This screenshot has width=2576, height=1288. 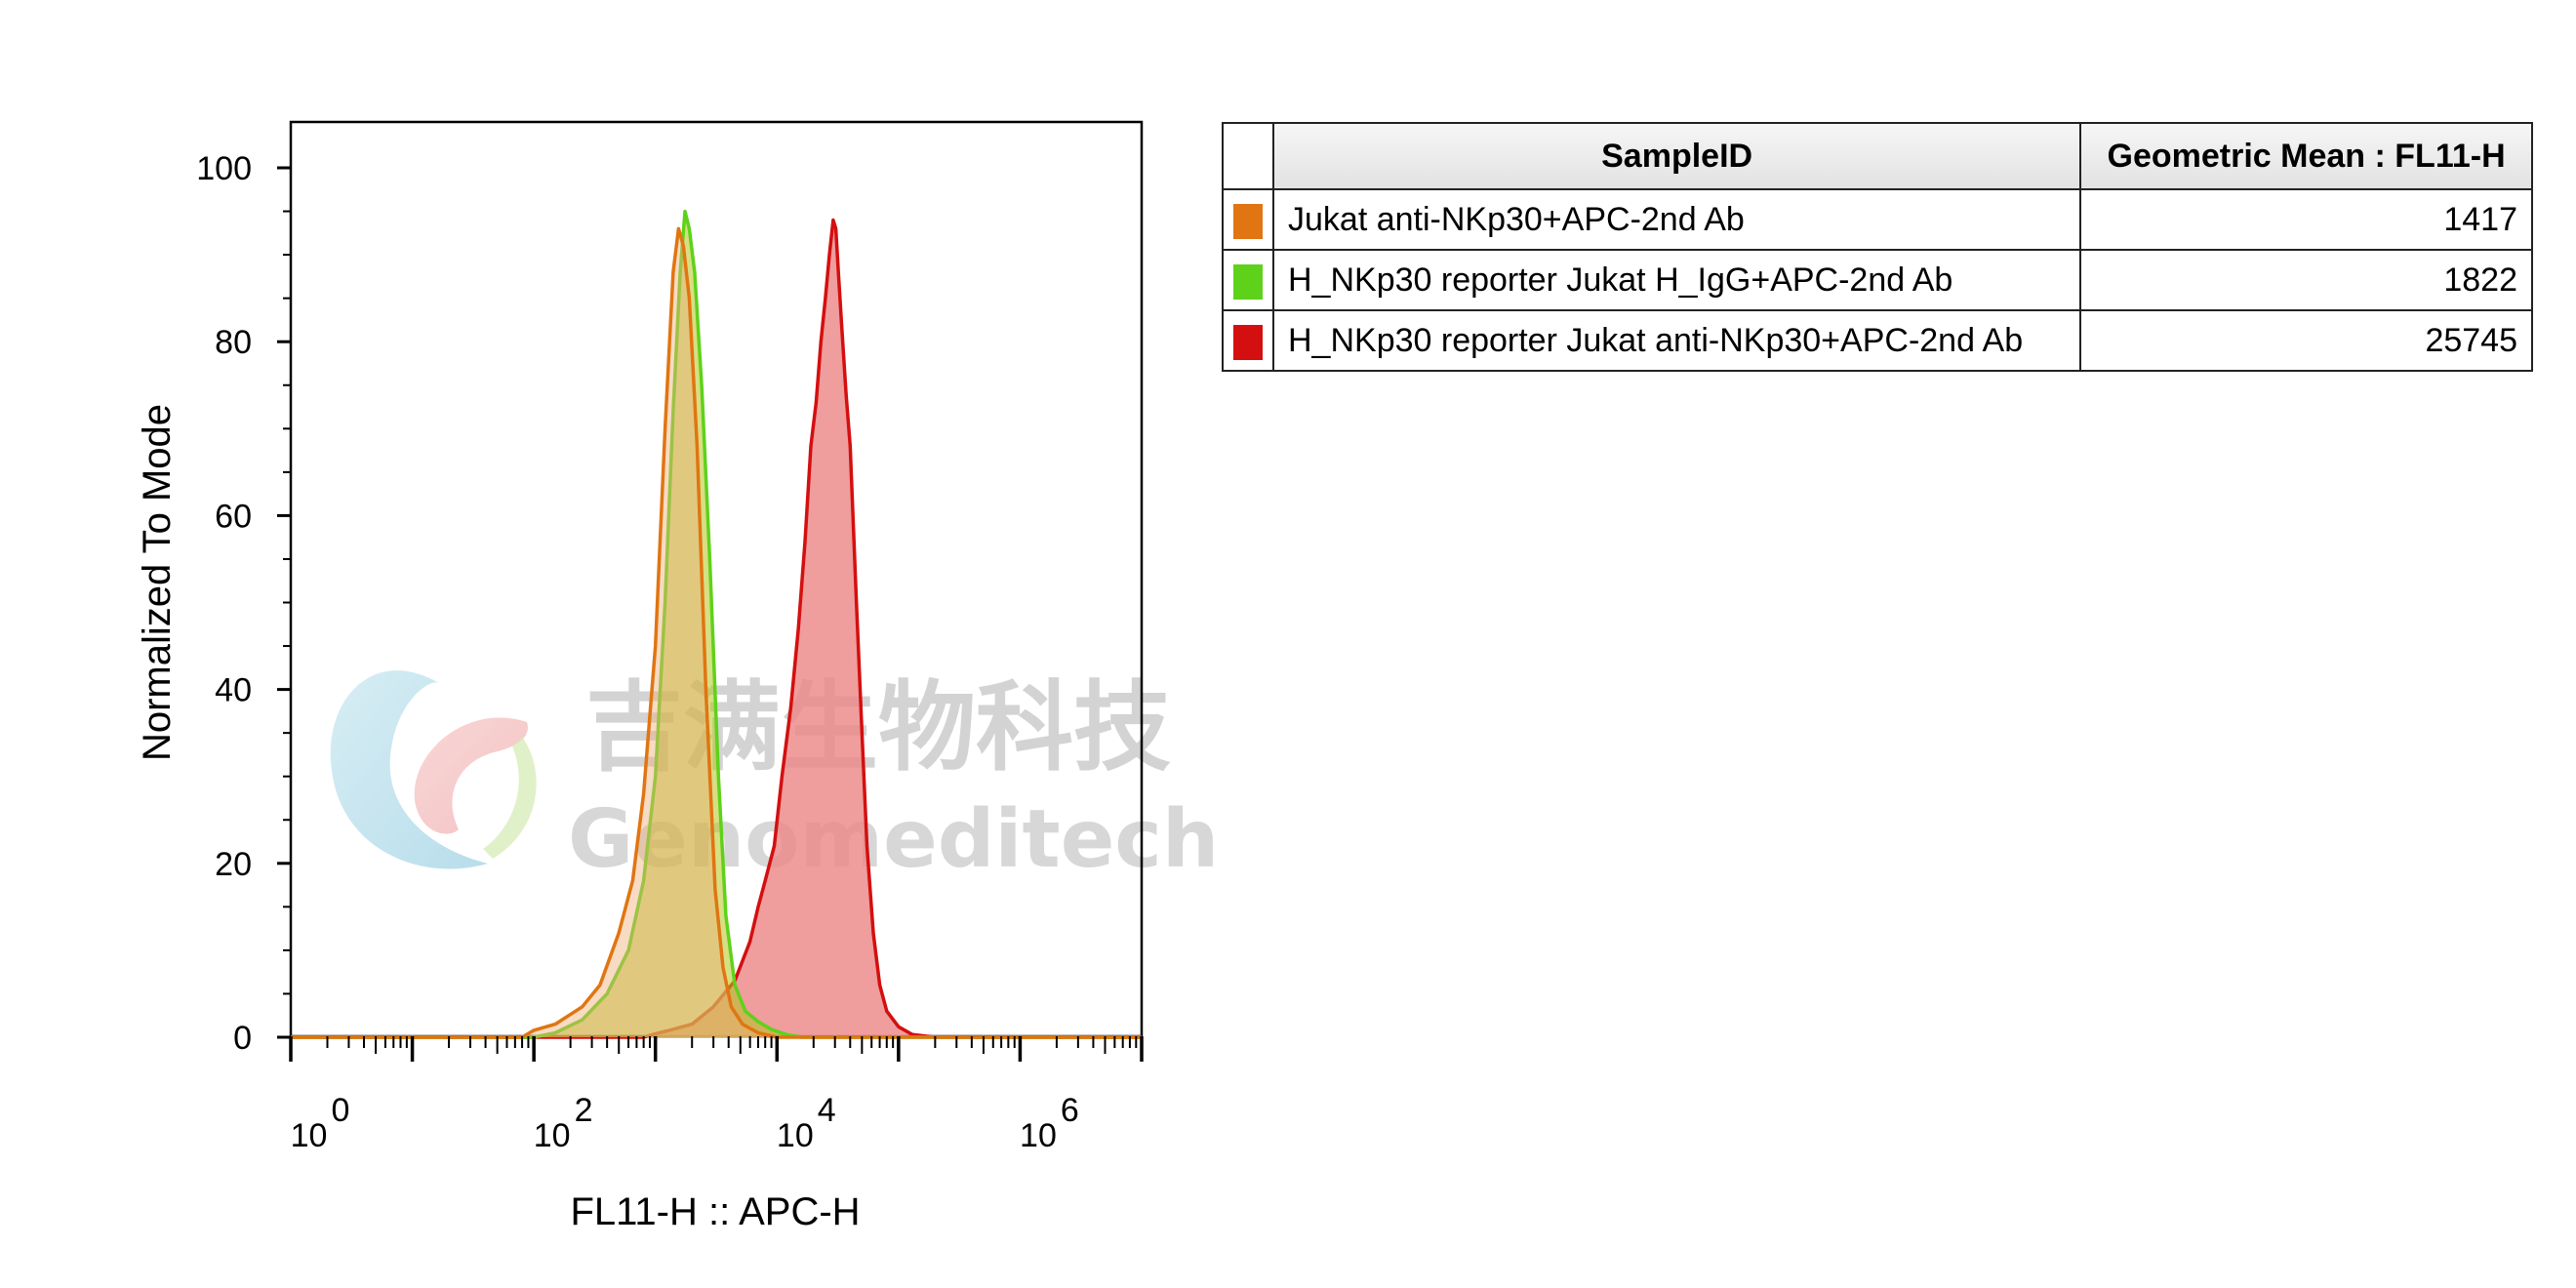 I want to click on table-header-geometric-mean: Geometric Mean : FL11-H, so click(x=2306, y=156).